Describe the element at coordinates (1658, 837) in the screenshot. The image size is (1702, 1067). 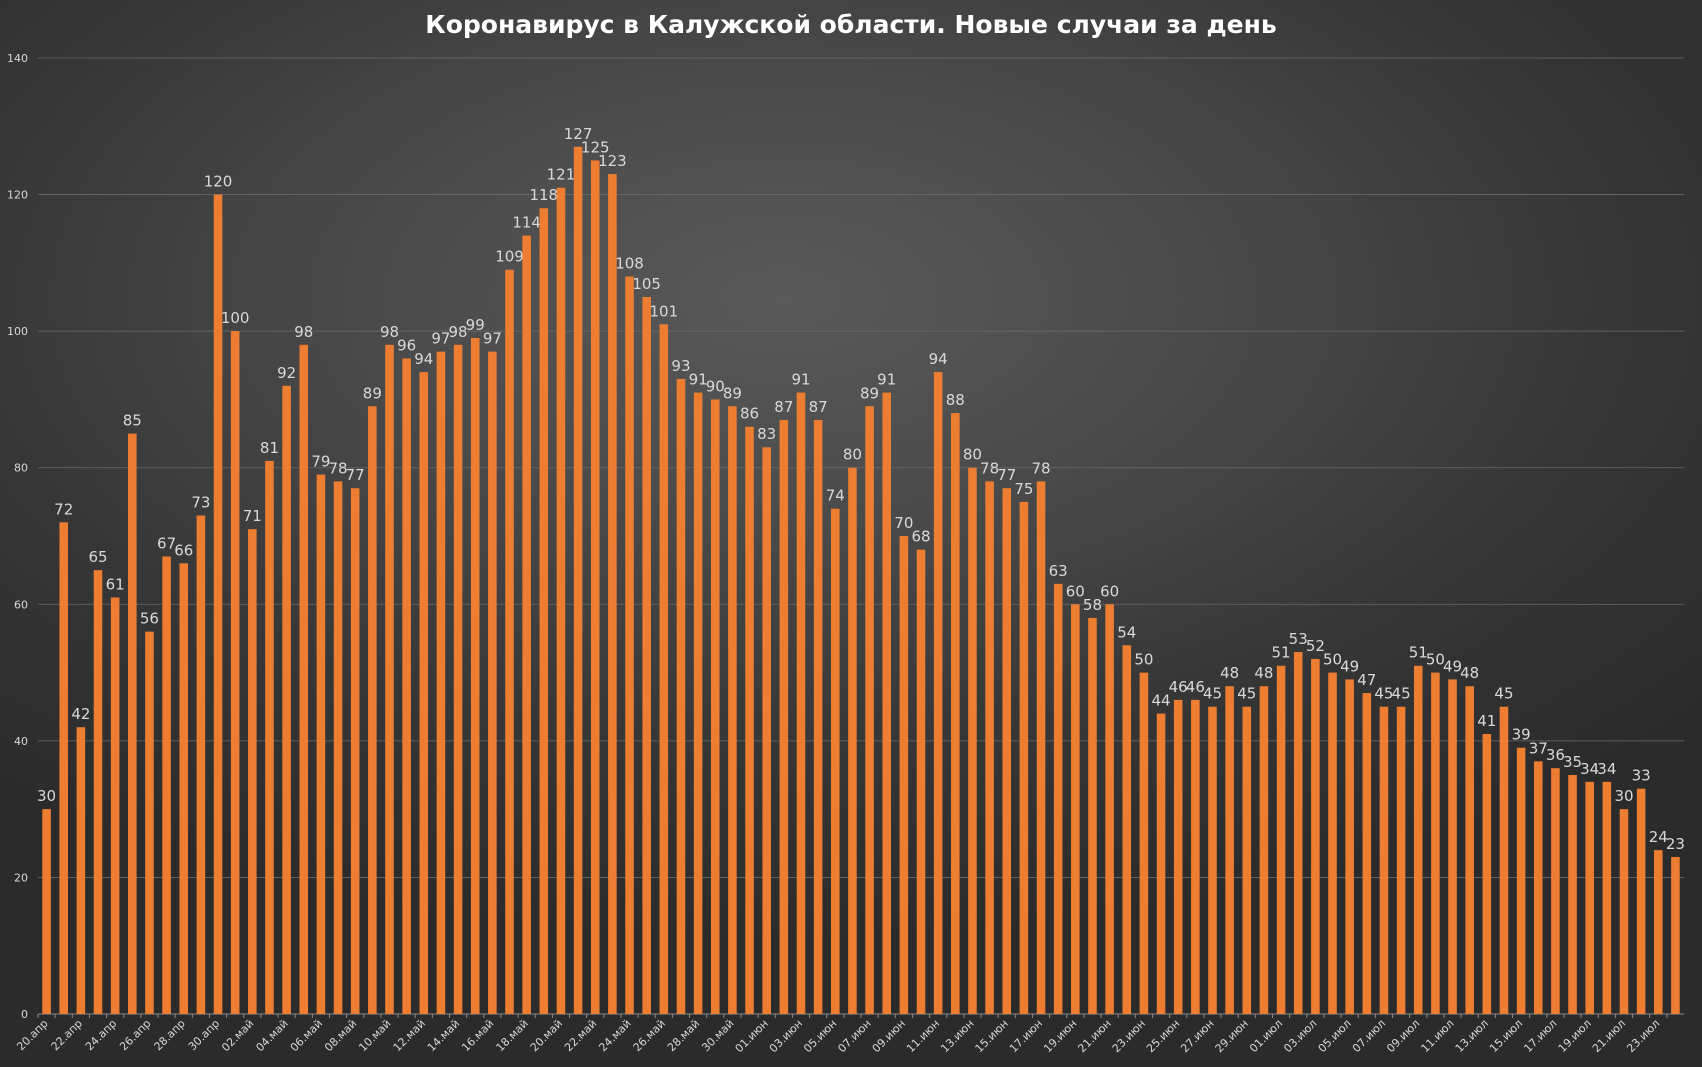
I see `data-label: 24` at that location.